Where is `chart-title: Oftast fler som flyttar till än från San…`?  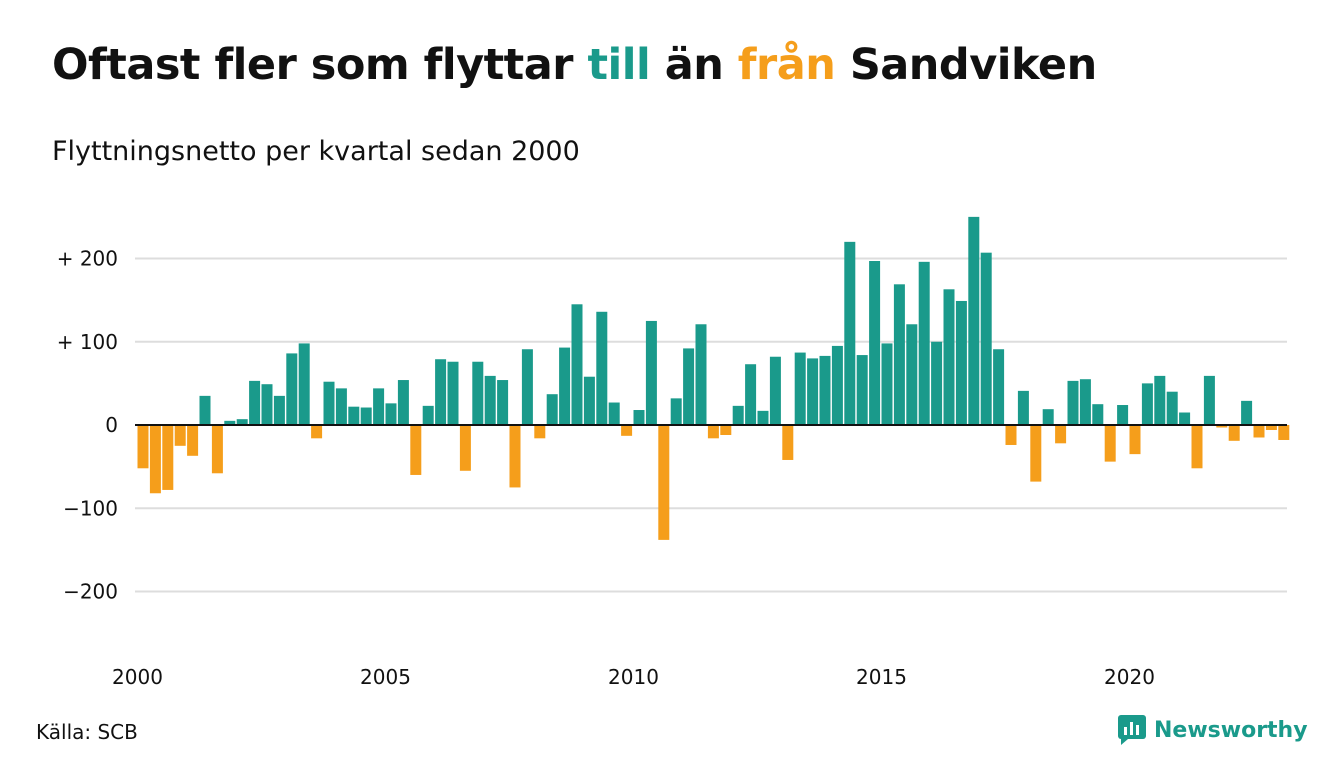
chart-title: Oftast fler som flyttar till än från San… is located at coordinates (574, 65).